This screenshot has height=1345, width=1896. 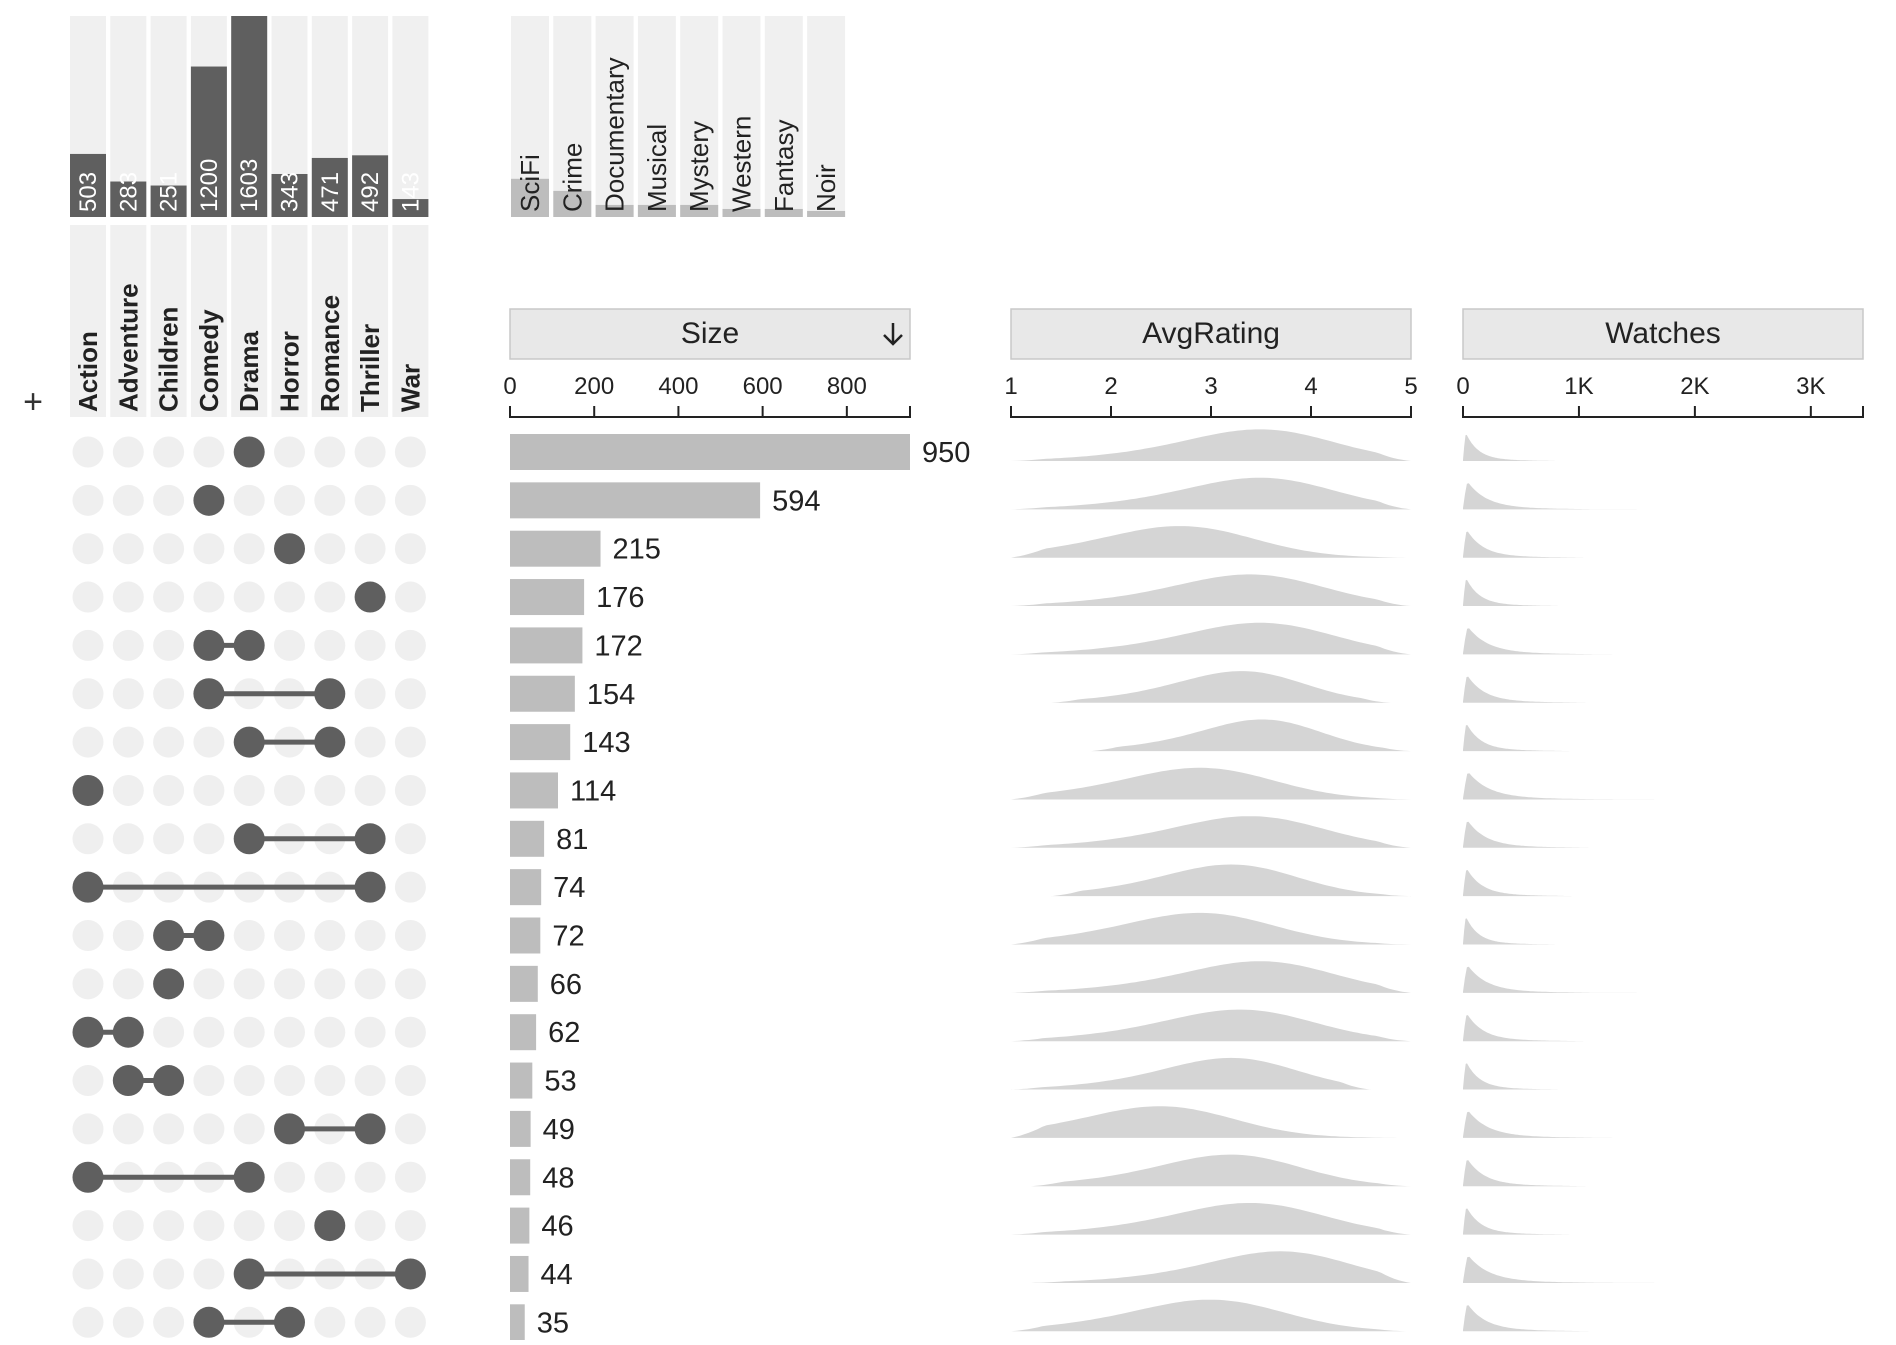 What do you see at coordinates (33, 402) in the screenshot?
I see `add-set-button: +` at bounding box center [33, 402].